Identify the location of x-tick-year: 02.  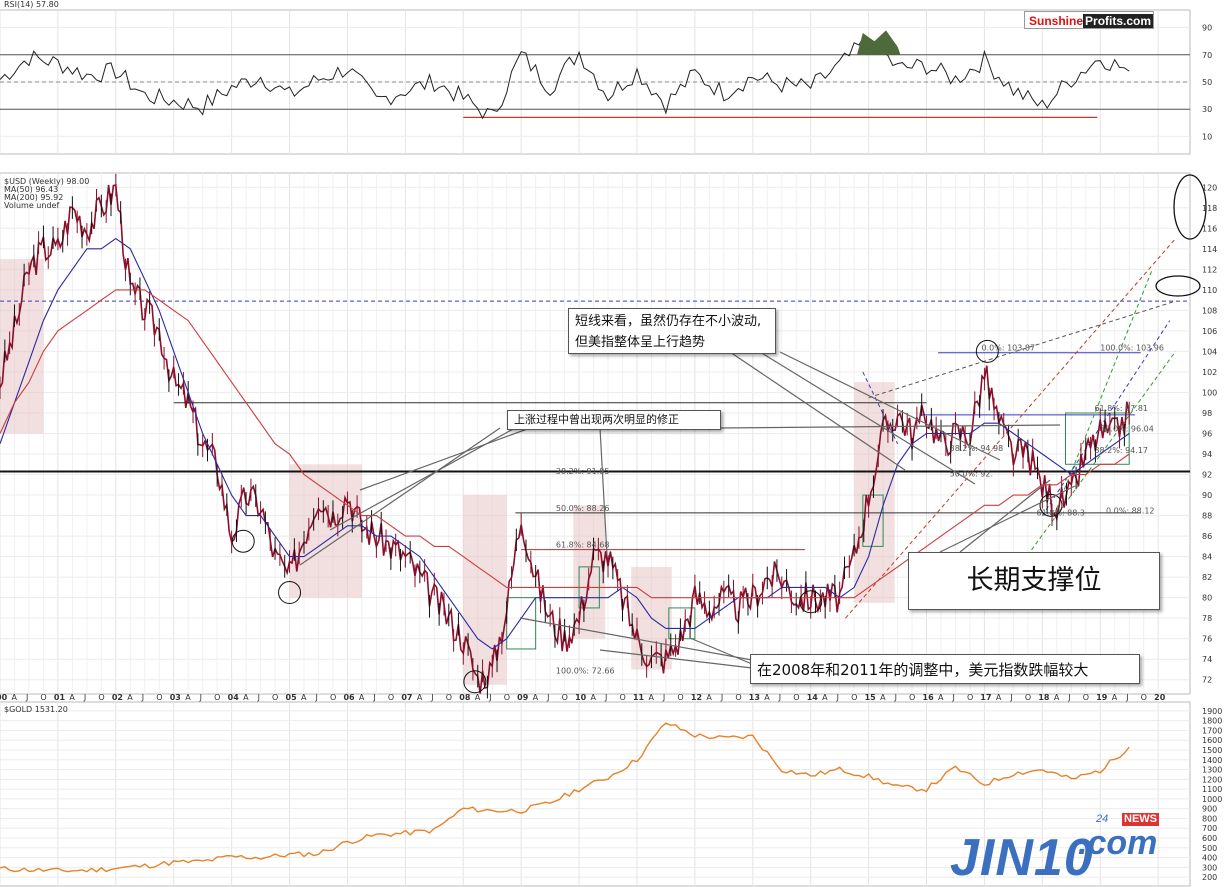
(117, 697).